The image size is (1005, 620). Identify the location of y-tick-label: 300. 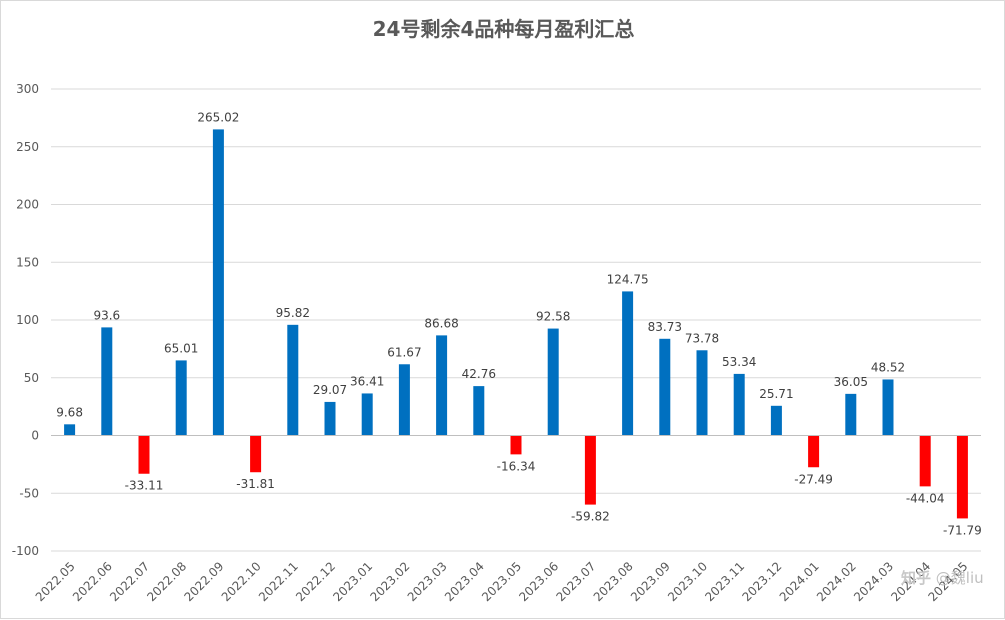
(27, 89).